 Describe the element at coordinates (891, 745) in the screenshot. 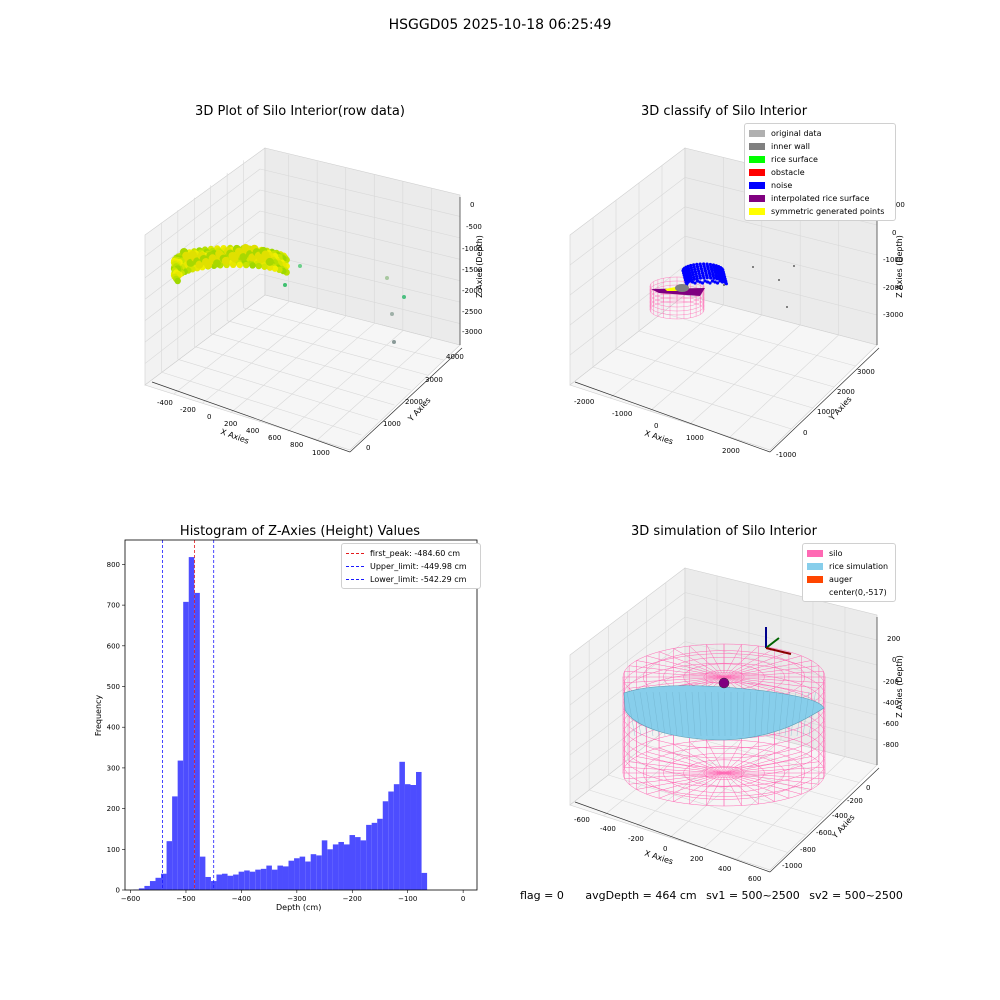

I see `simulation-z-tick: -800` at that location.